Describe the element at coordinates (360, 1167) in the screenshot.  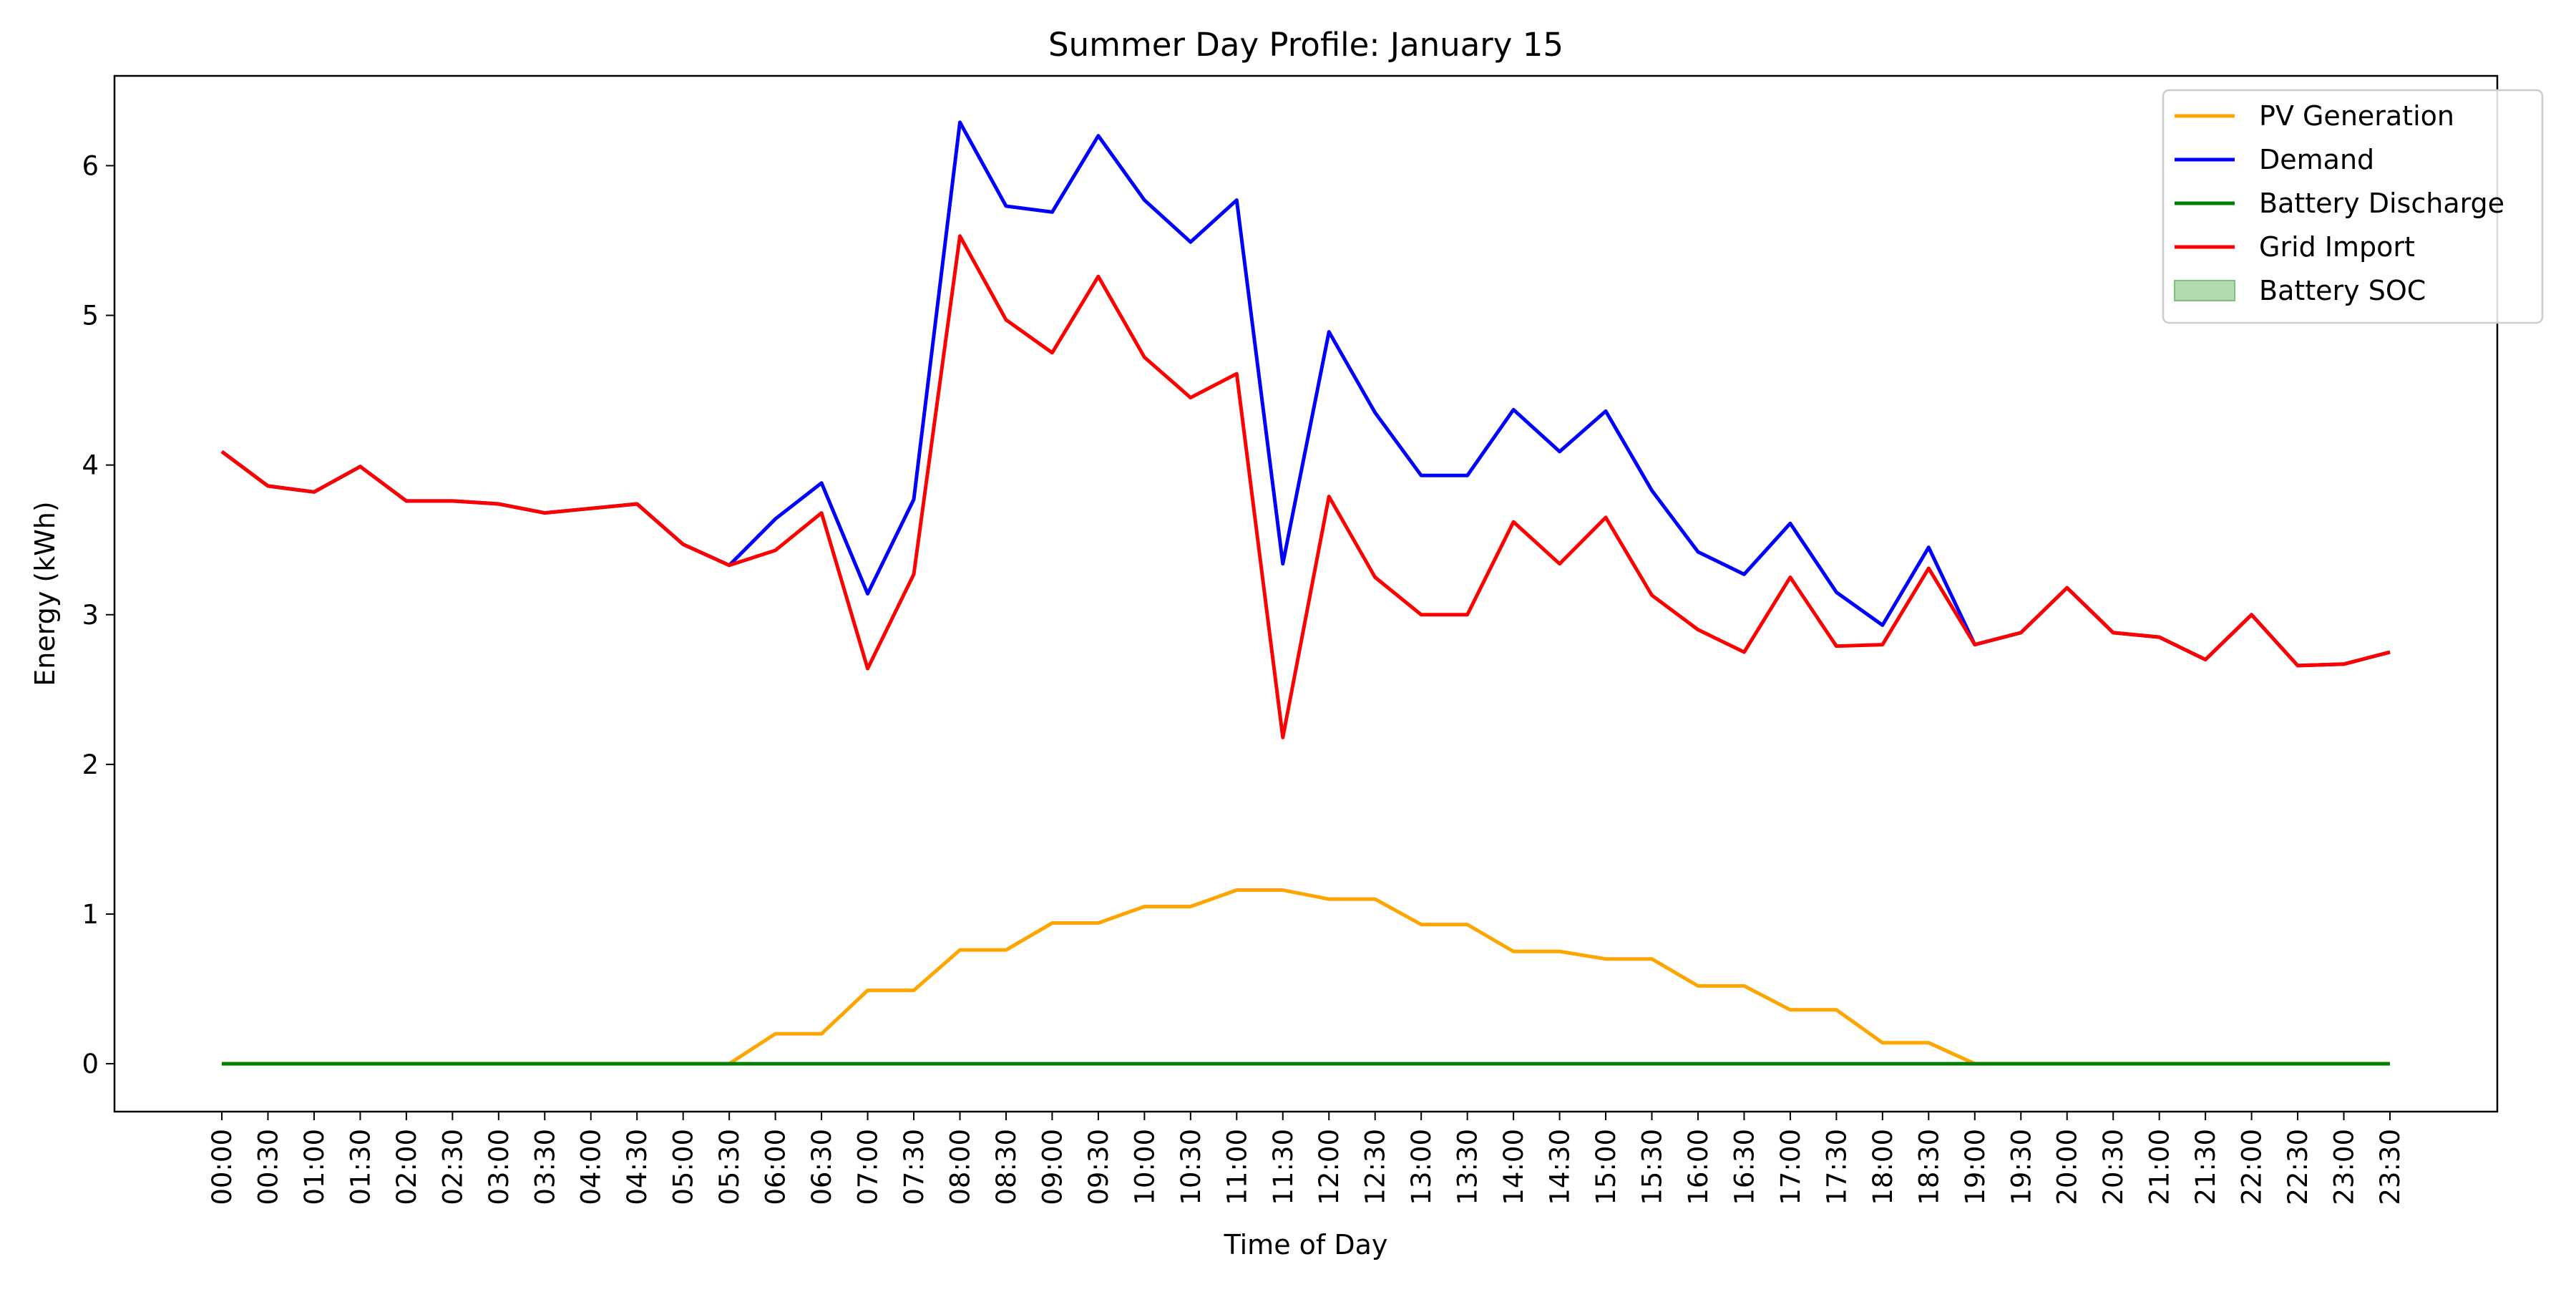
I see `x-tick-label: 01:30` at that location.